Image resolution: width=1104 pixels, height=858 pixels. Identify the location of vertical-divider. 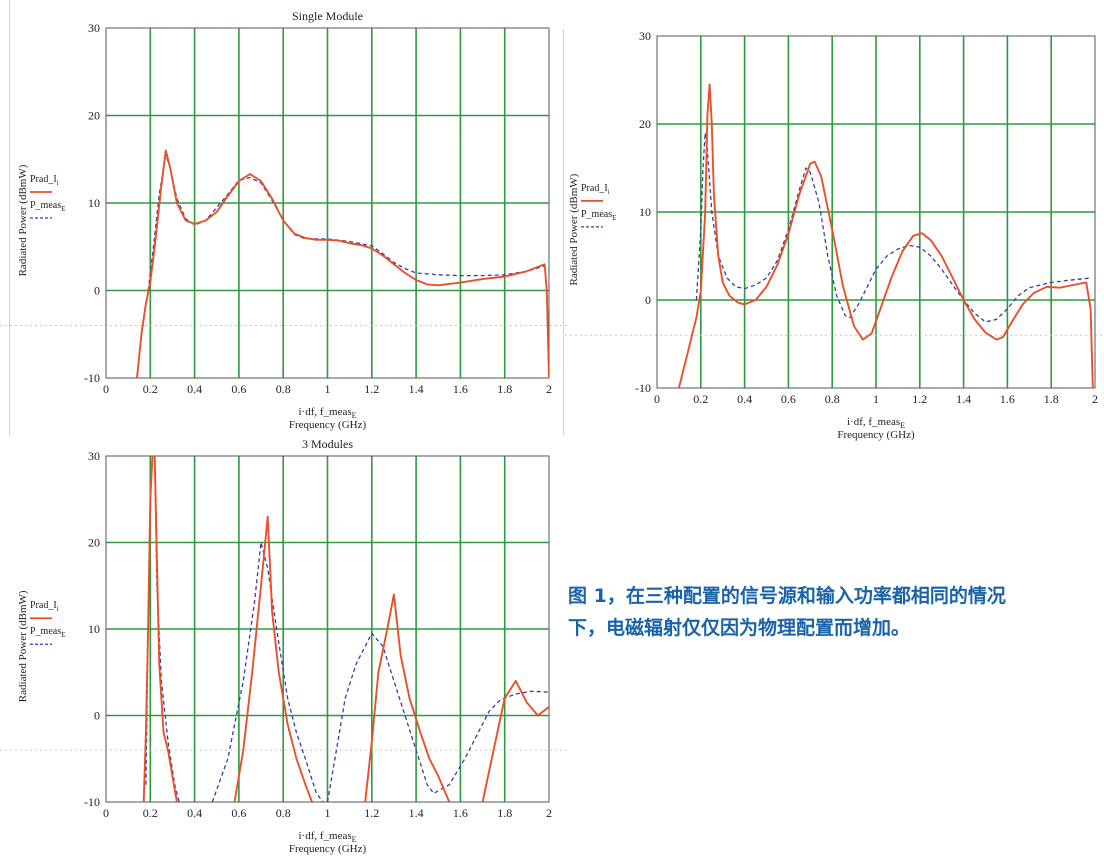
(563, 232).